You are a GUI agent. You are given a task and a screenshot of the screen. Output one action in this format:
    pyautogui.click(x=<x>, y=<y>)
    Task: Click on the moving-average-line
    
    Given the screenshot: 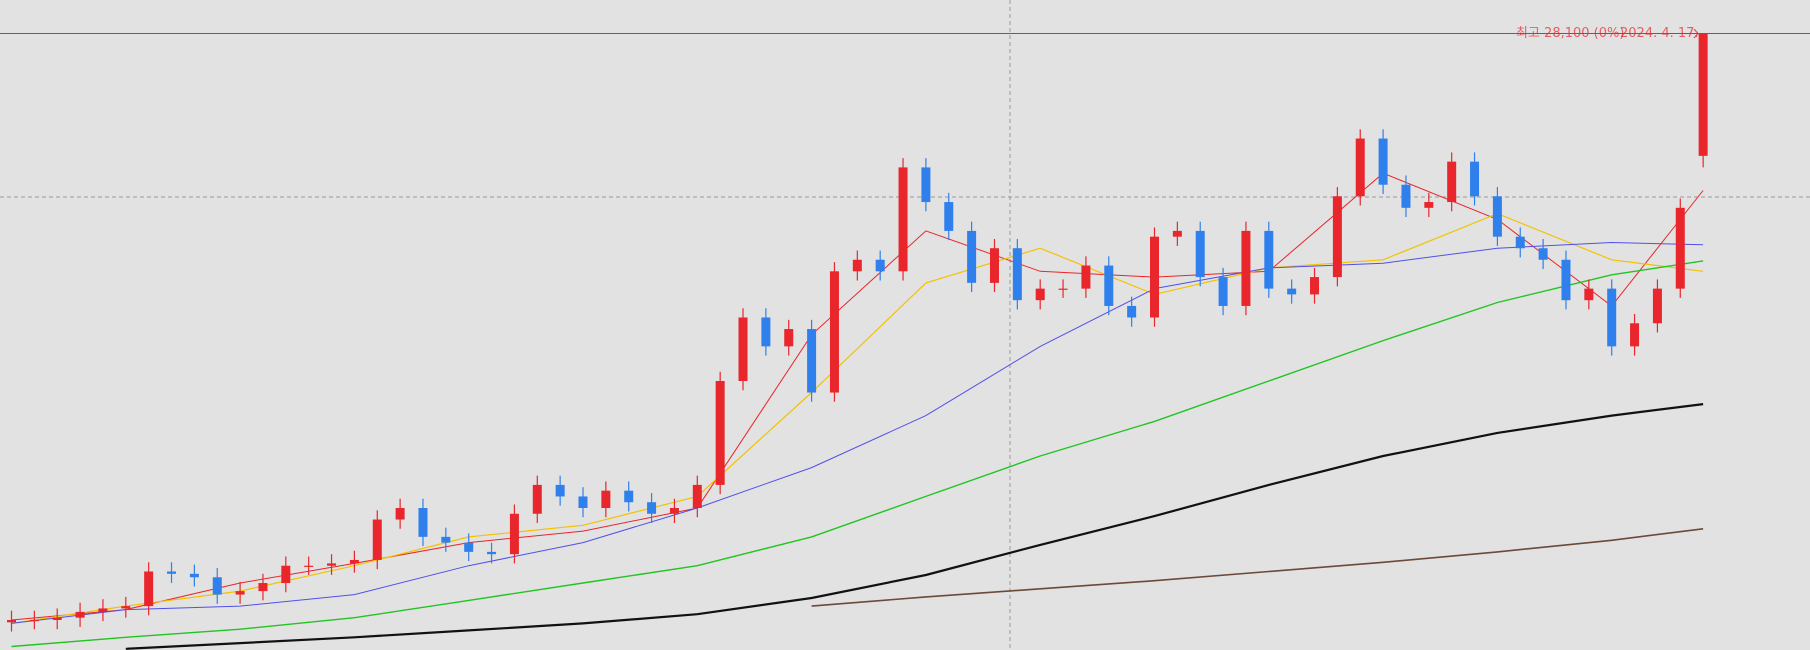 What is the action you would take?
    pyautogui.click(x=1257, y=567)
    